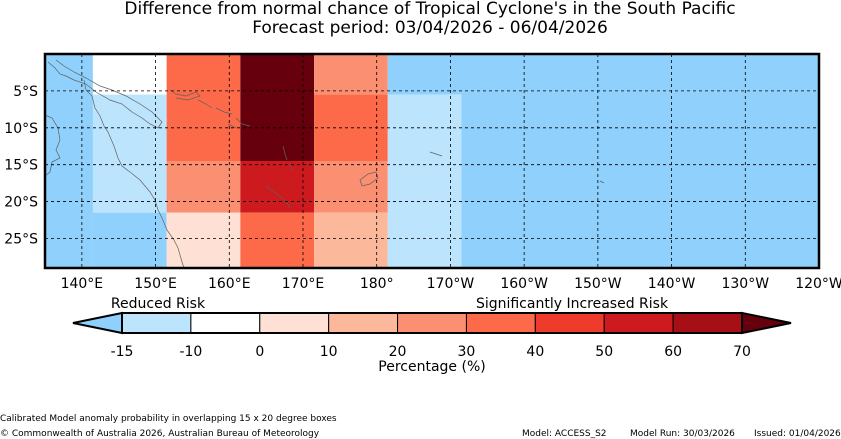  What do you see at coordinates (190, 352) in the screenshot?
I see `colorbar-tick-label: -10` at bounding box center [190, 352].